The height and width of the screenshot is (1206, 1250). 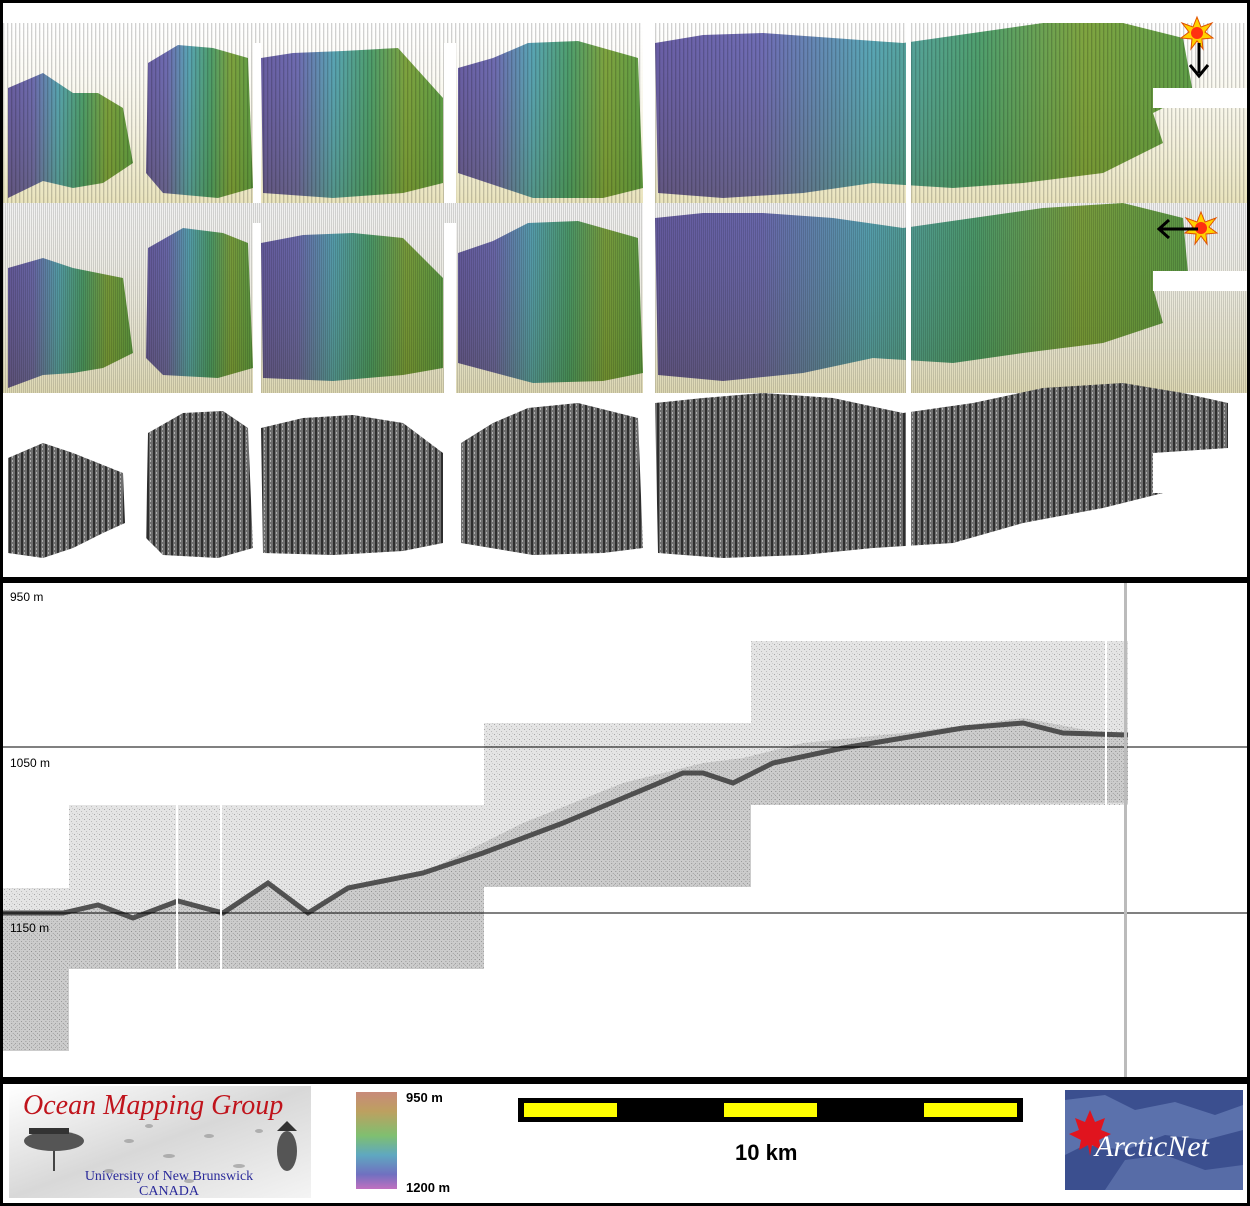 What do you see at coordinates (618, 473) in the screenshot?
I see `backscatter-strip` at bounding box center [618, 473].